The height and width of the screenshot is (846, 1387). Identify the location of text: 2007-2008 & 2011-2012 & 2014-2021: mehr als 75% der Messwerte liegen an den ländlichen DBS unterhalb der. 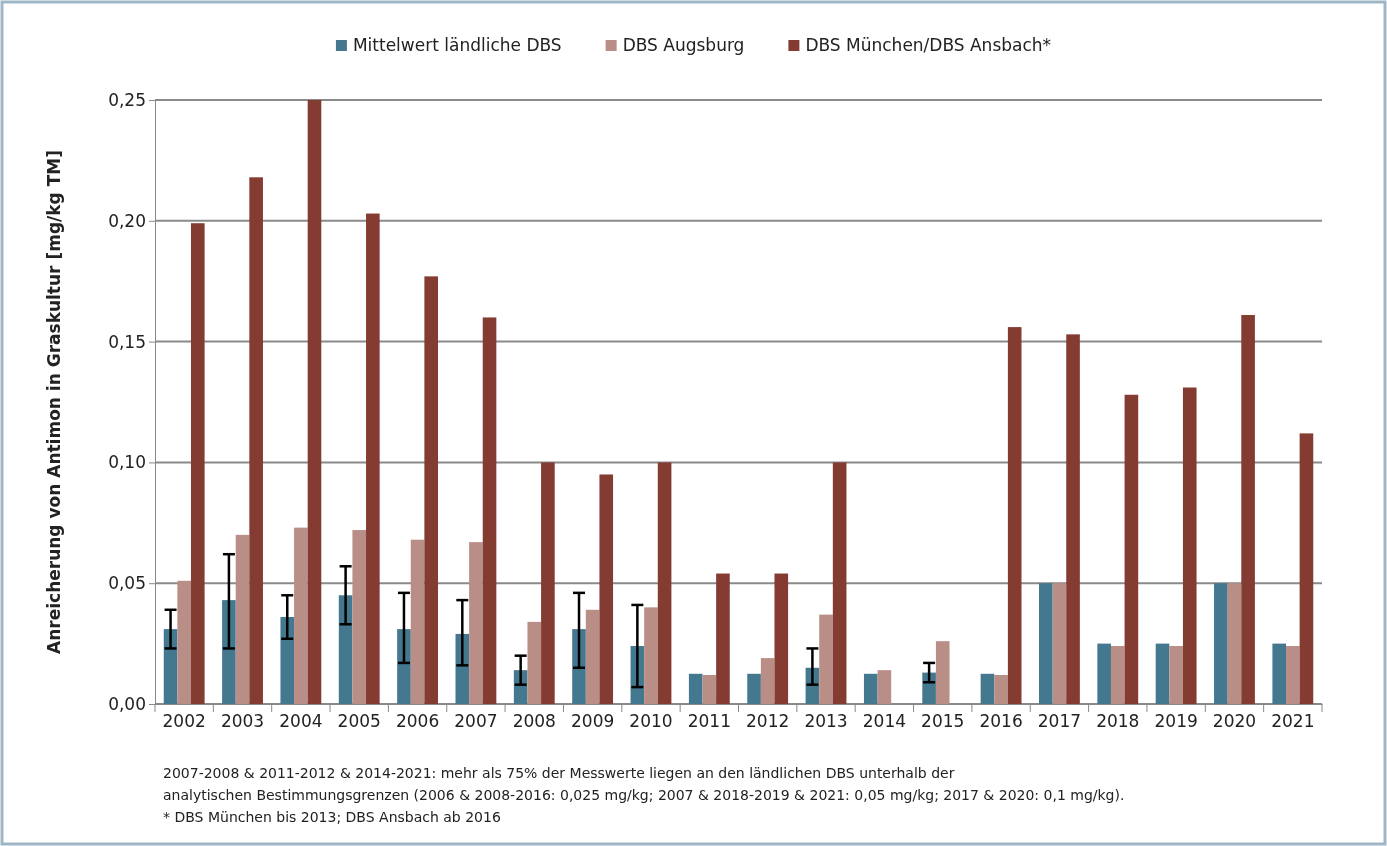
(559, 773).